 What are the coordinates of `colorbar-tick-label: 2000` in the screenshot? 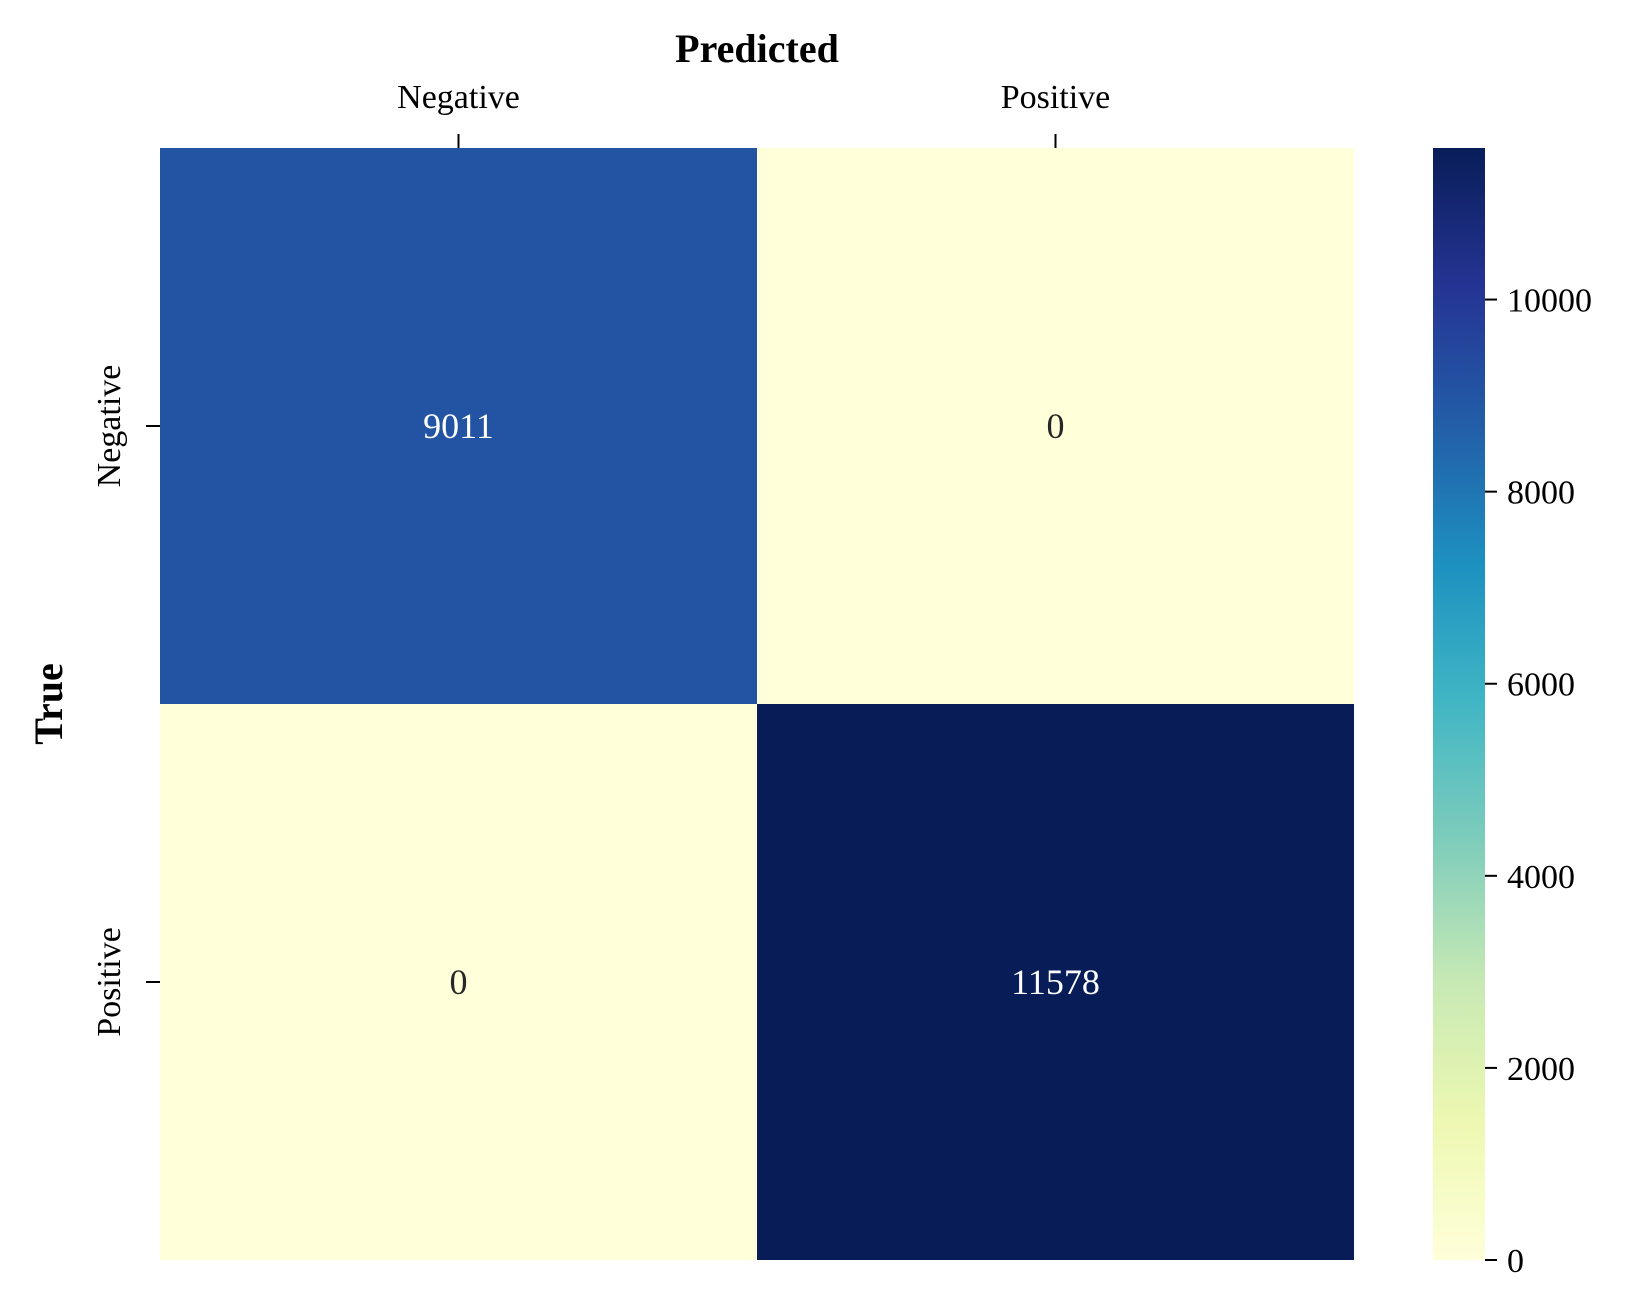 It's located at (1541, 1069).